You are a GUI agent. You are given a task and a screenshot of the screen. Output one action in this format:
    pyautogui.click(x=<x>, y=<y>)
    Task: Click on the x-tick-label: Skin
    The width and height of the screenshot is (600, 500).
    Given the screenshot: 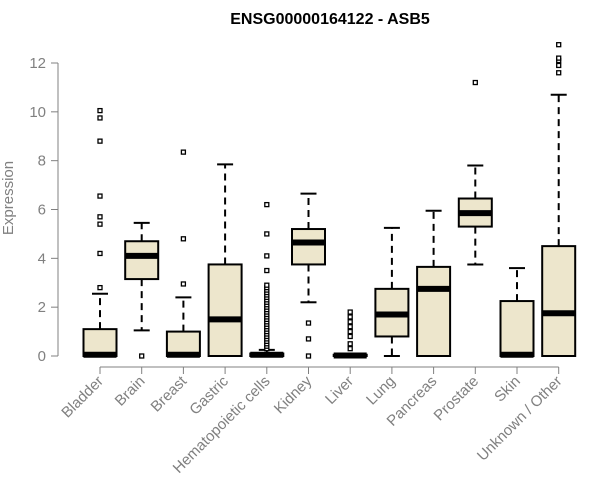 What is the action you would take?
    pyautogui.click(x=507, y=389)
    